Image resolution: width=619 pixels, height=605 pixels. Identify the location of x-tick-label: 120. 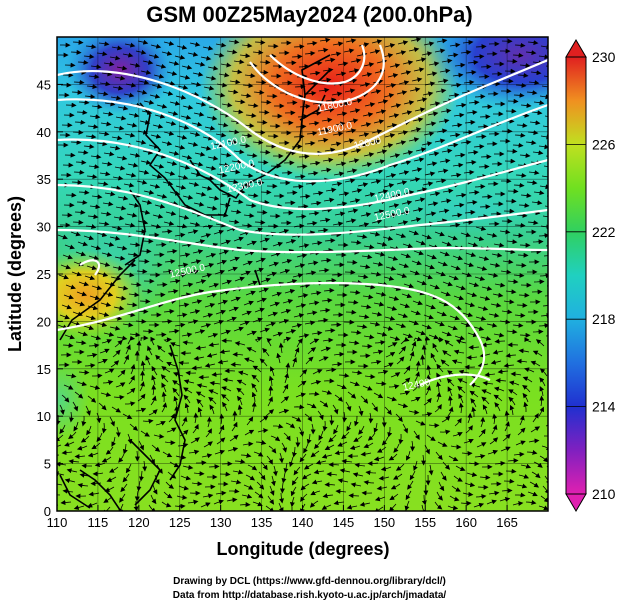
(139, 522).